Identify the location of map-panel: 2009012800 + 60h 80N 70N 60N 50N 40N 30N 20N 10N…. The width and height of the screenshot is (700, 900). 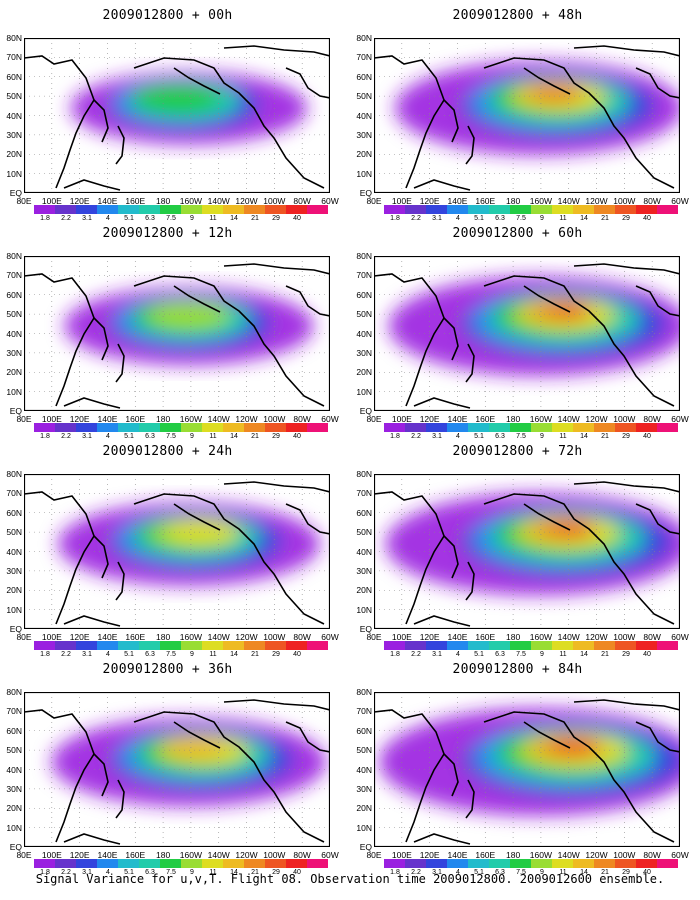
(519, 335).